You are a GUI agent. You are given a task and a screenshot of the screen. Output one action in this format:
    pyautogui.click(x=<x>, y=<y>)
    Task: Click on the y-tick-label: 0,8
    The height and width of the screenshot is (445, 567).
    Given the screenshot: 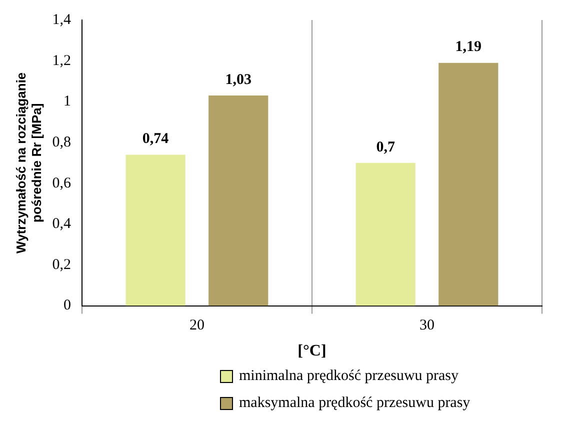 What is the action you would take?
    pyautogui.click(x=61, y=142)
    